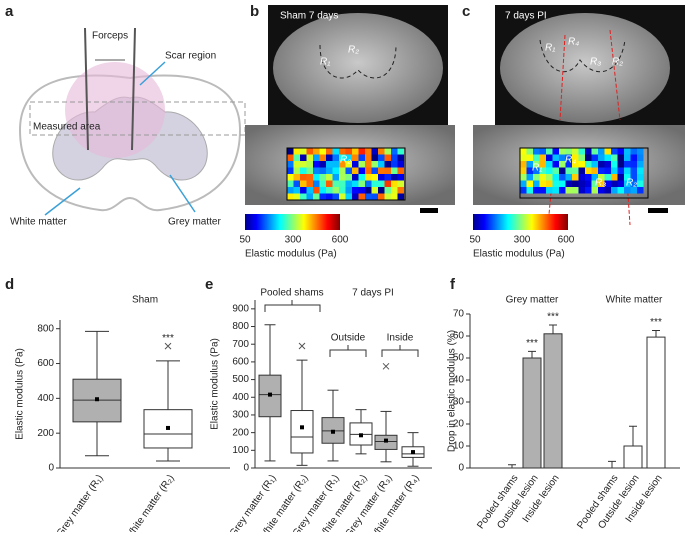 The image size is (685, 537). What do you see at coordinates (190, 56) in the screenshot?
I see `label: Scar region` at bounding box center [190, 56].